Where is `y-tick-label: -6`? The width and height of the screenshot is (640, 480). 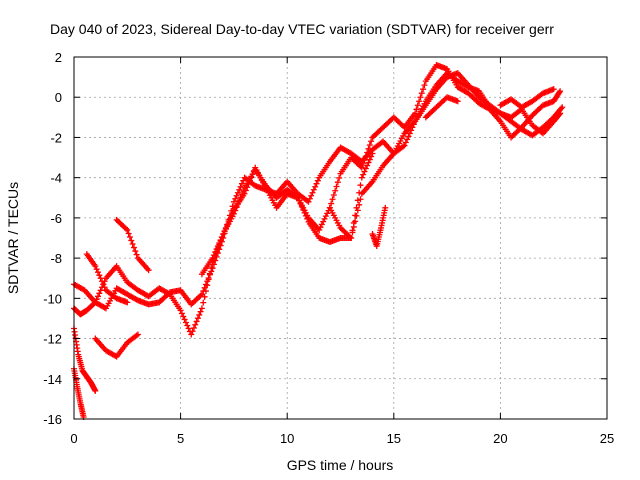
y-tick-label: -6 is located at coordinates (56, 218).